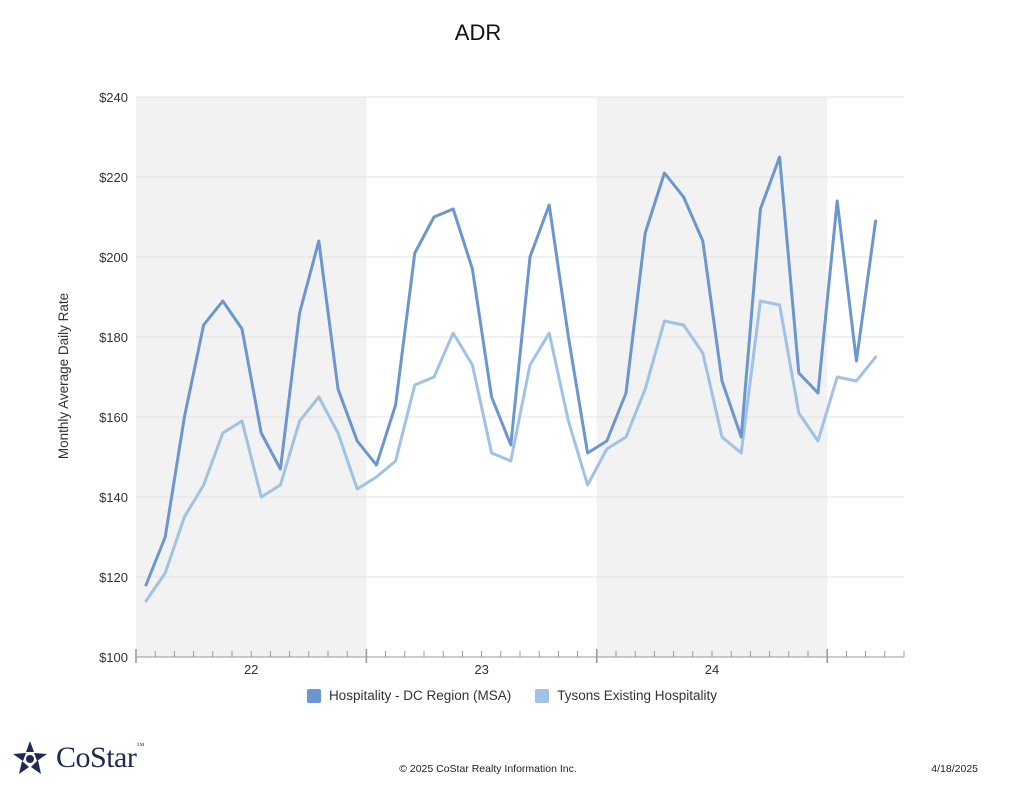  Describe the element at coordinates (313, 695) in the screenshot. I see `legend-swatch-dc-region` at that location.